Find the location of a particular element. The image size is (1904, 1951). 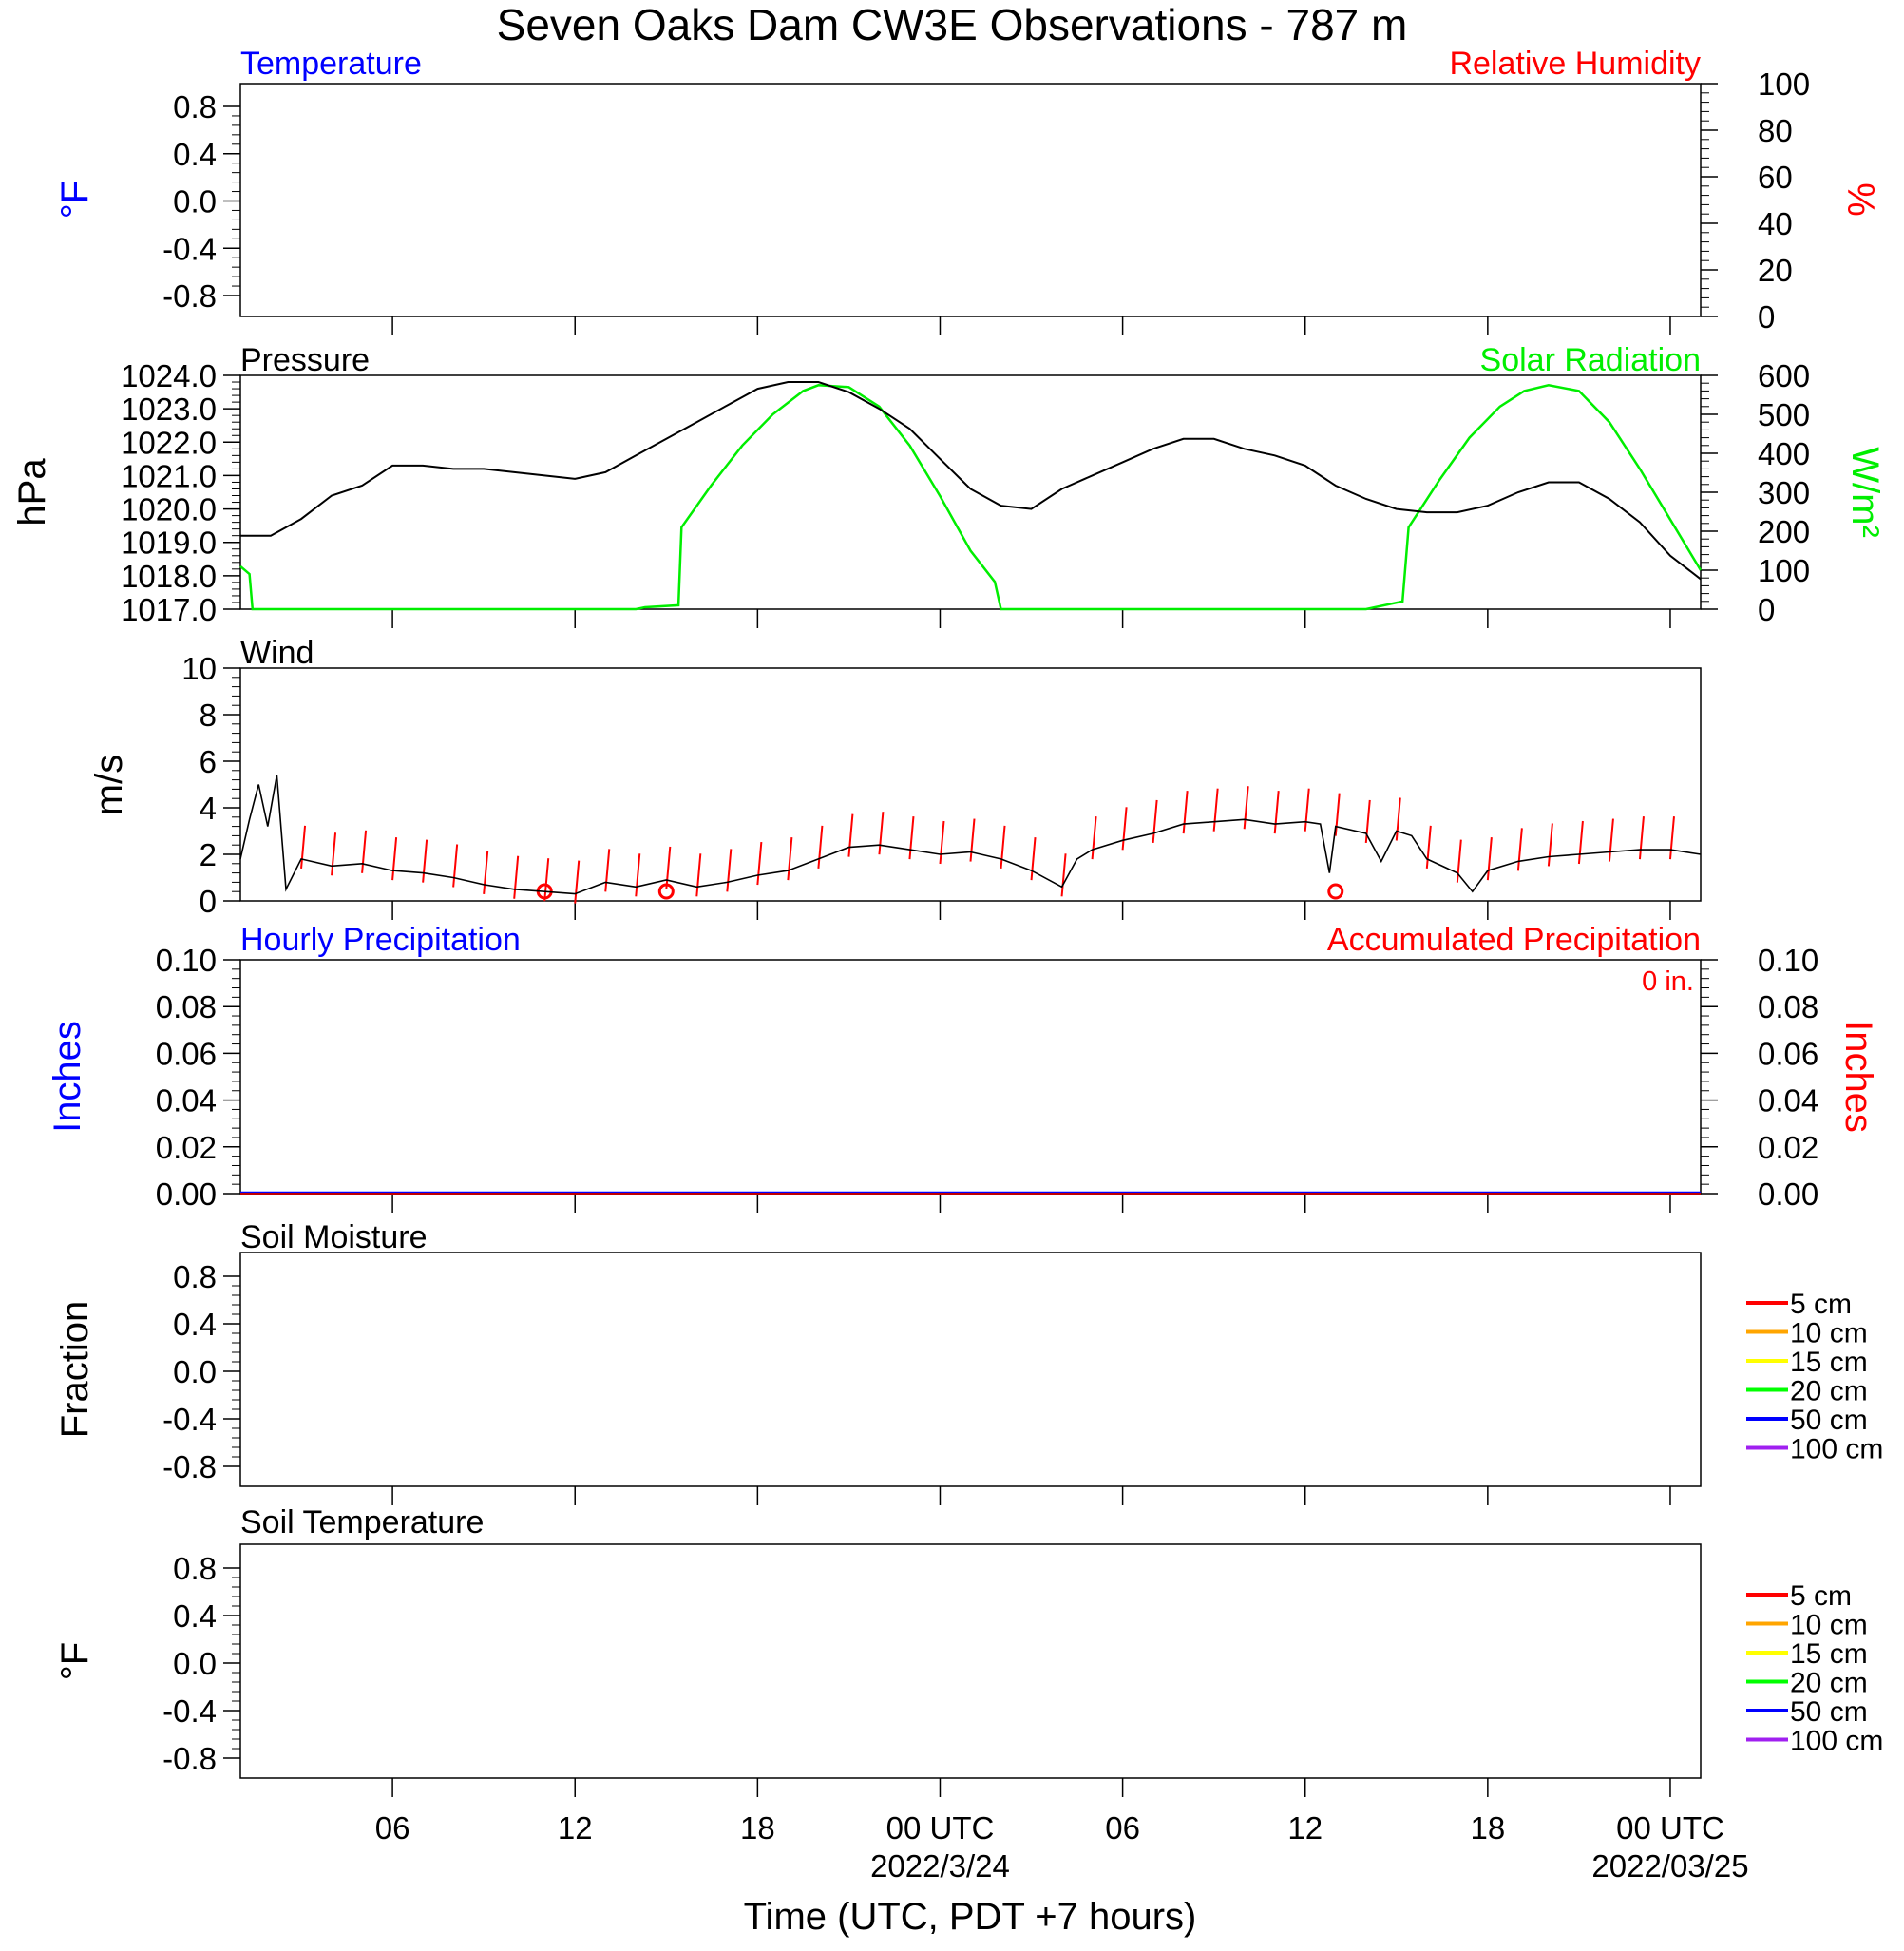

soil-moisture-ylabel: Fraction is located at coordinates (75, 1370).